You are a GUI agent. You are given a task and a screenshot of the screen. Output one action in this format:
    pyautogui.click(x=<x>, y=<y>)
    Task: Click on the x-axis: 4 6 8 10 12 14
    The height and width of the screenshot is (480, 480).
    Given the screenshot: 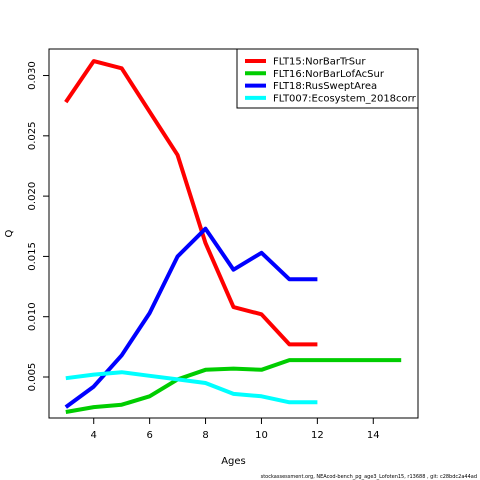 What is the action you would take?
    pyautogui.click(x=235, y=429)
    